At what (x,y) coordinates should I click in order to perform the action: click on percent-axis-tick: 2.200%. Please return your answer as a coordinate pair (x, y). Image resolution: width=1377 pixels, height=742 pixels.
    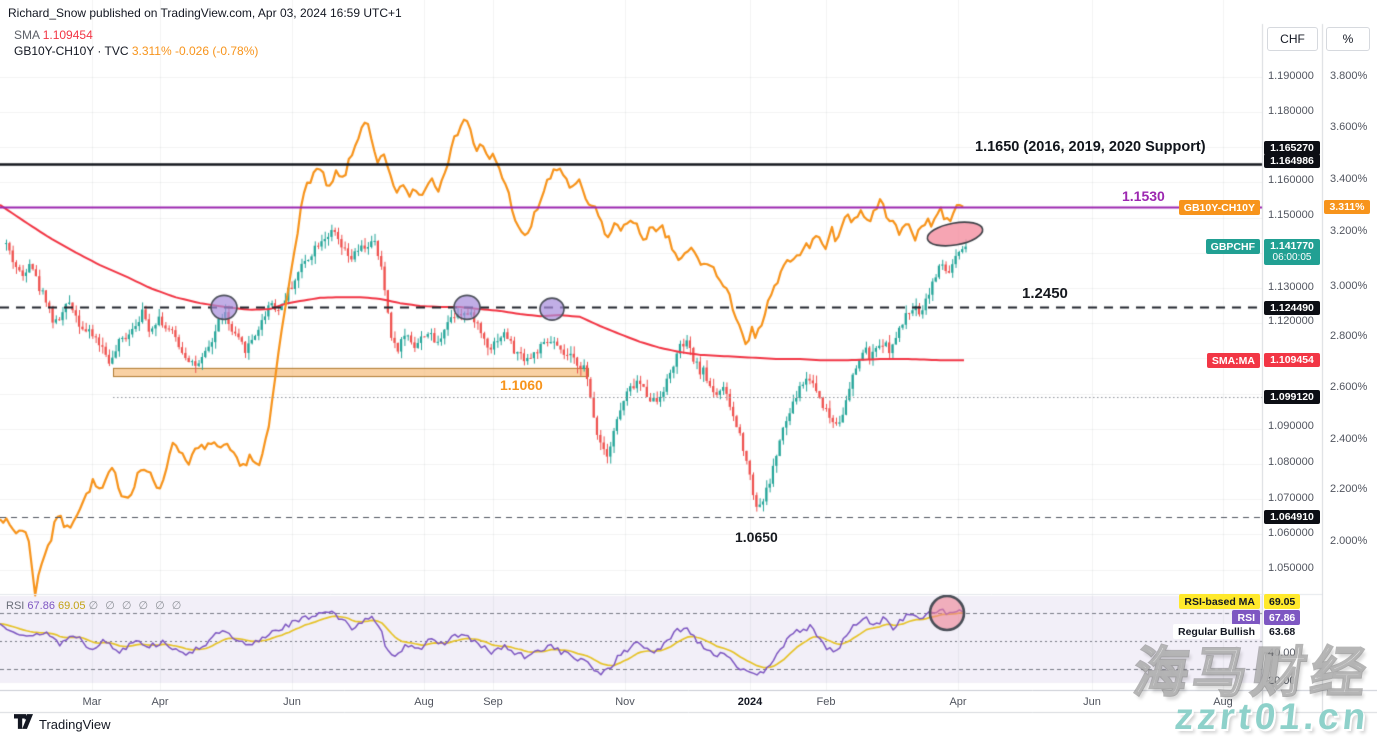
    Looking at the image, I should click on (1349, 489).